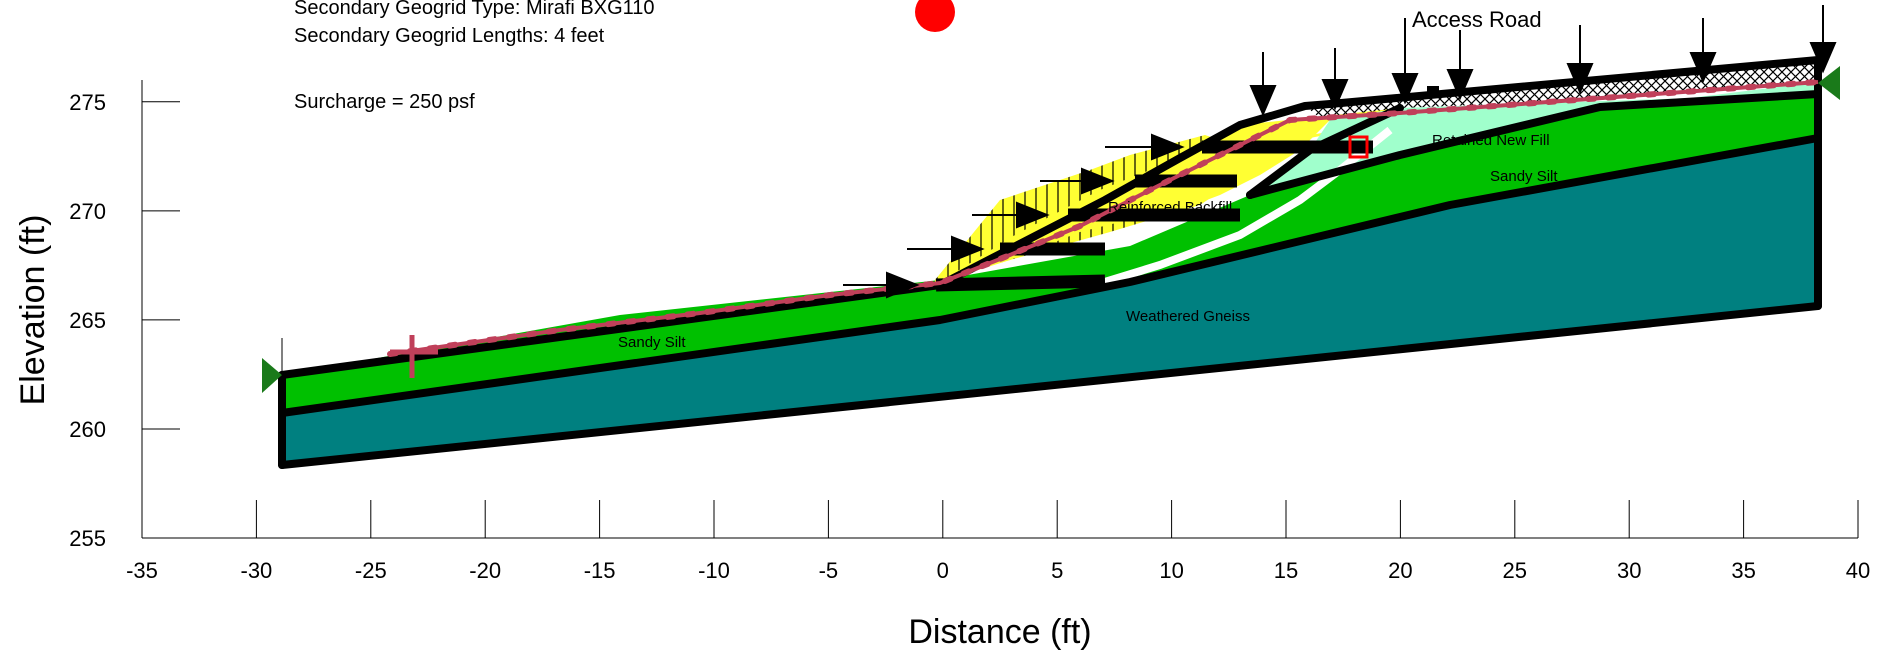 Image resolution: width=1889 pixels, height=650 pixels. Describe the element at coordinates (943, 570) in the screenshot. I see `x-tick-label: 0` at that location.